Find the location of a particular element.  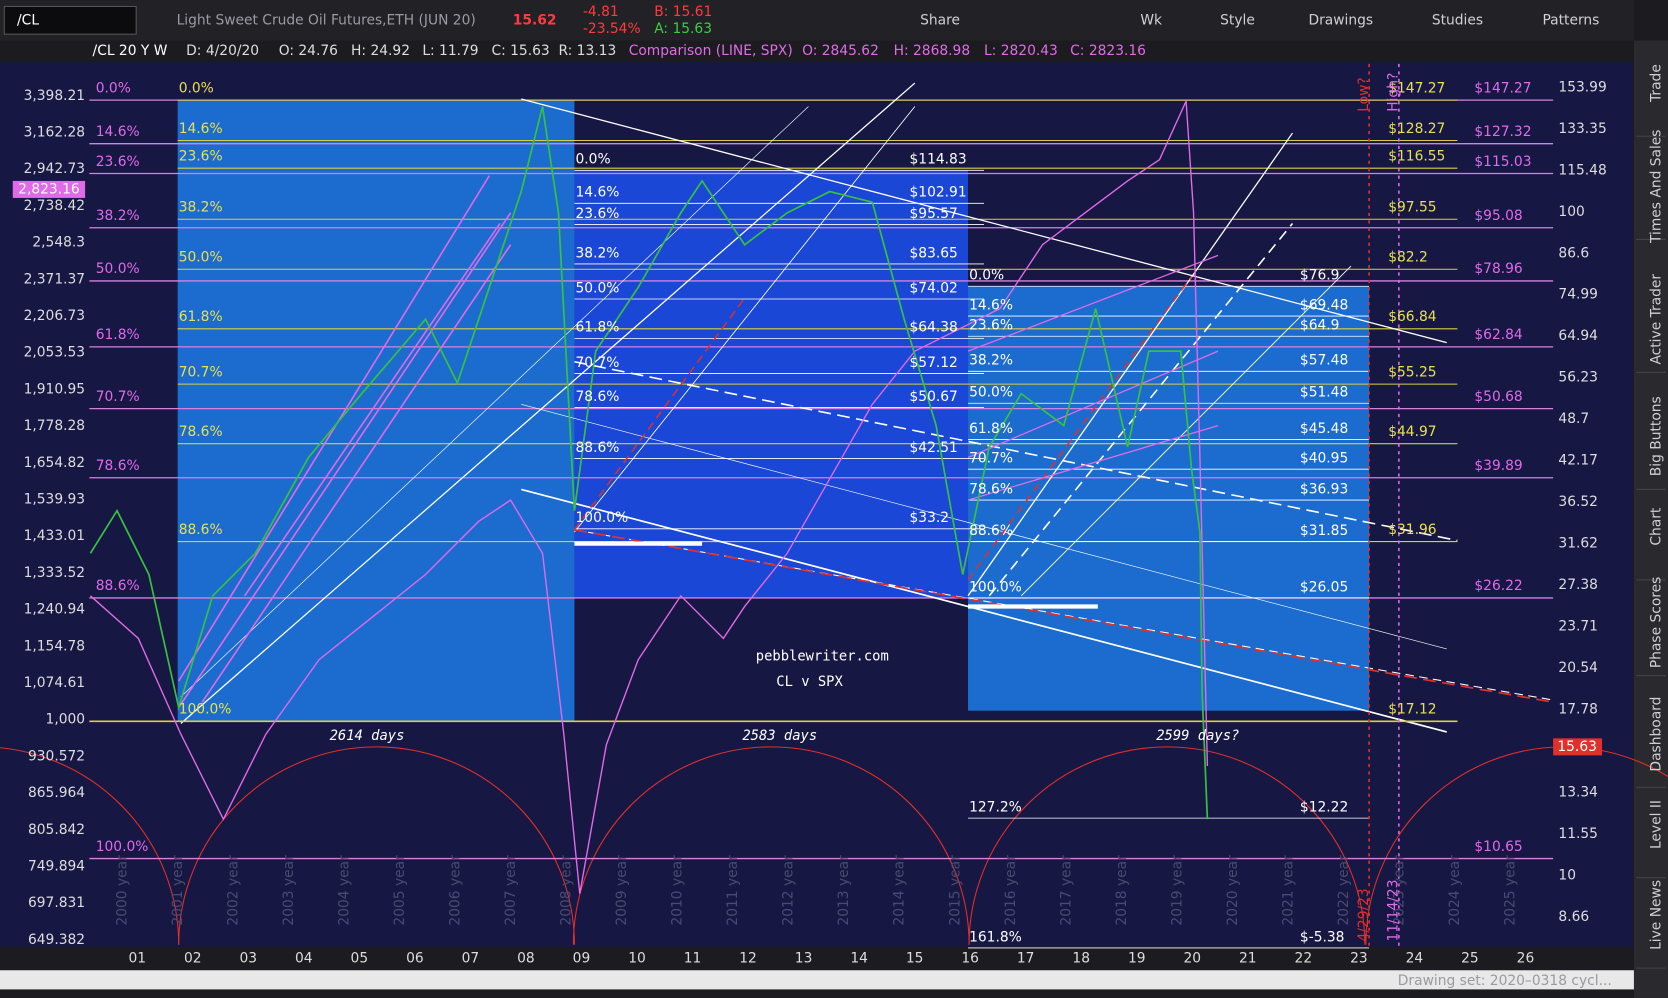

ohlc-item: R: 13.13 is located at coordinates (587, 51).